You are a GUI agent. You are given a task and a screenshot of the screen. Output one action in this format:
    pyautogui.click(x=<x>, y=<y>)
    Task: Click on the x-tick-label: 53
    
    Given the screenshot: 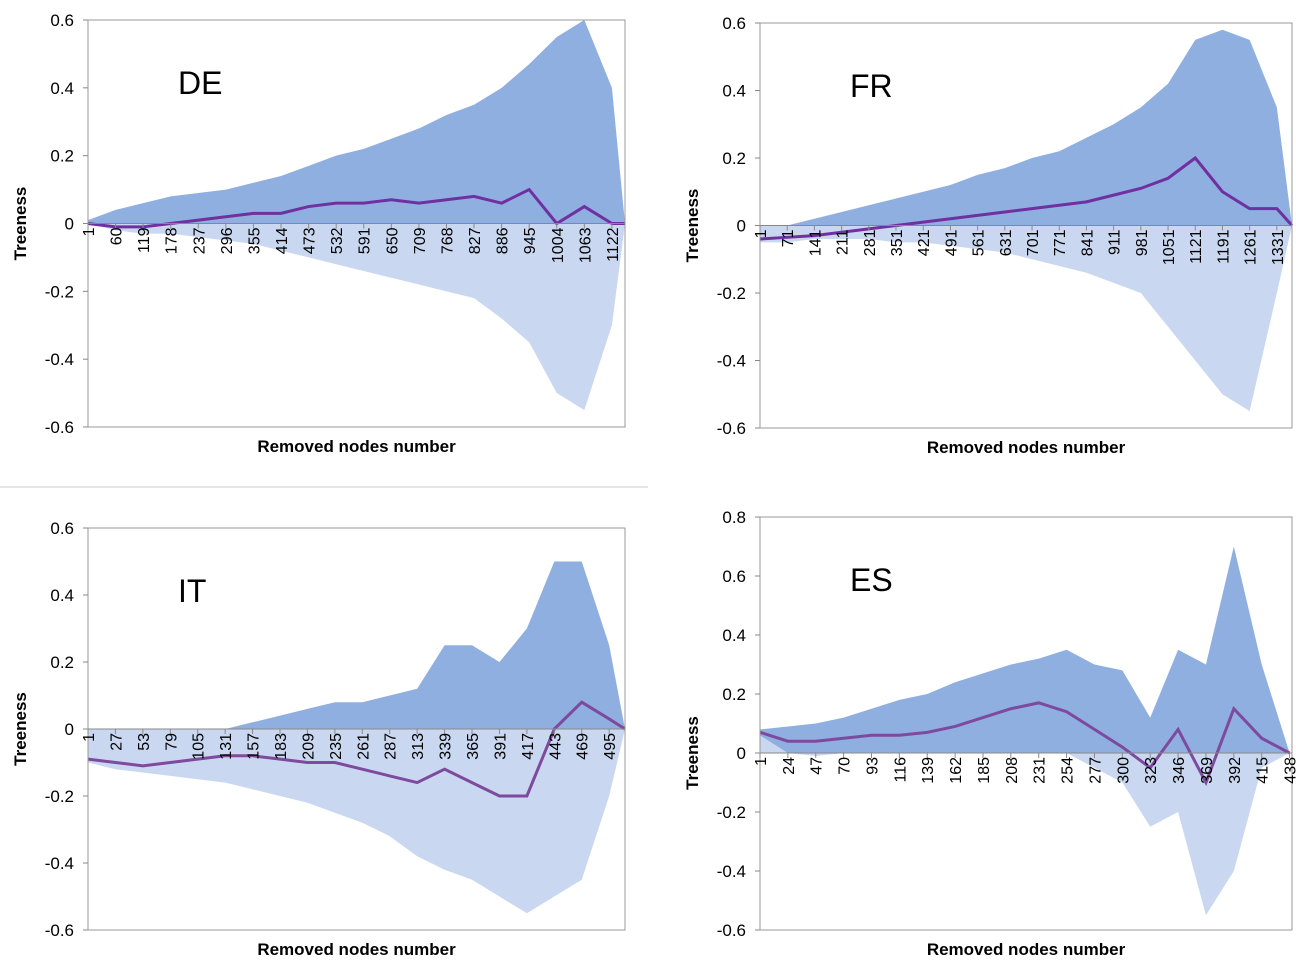 What is the action you would take?
    pyautogui.click(x=144, y=742)
    